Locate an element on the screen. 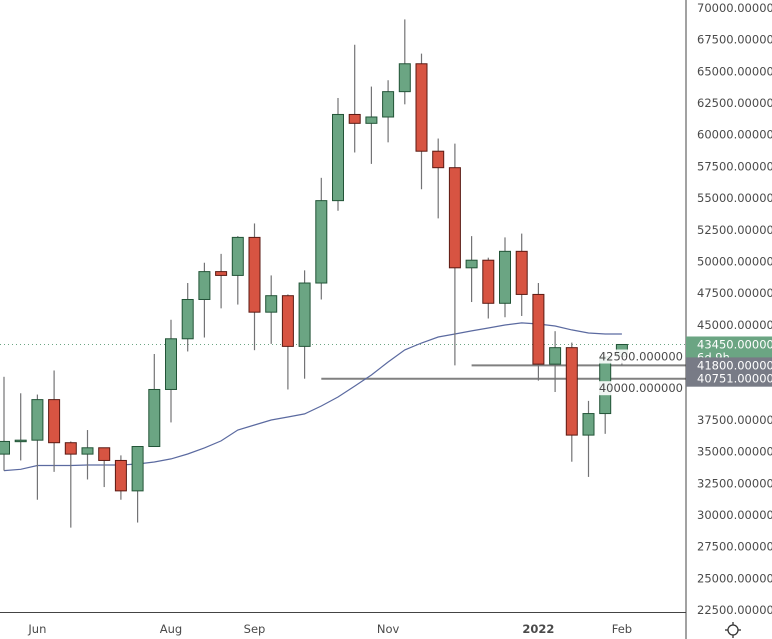  y-tick-label: 67500.000000 is located at coordinates (734, 40).